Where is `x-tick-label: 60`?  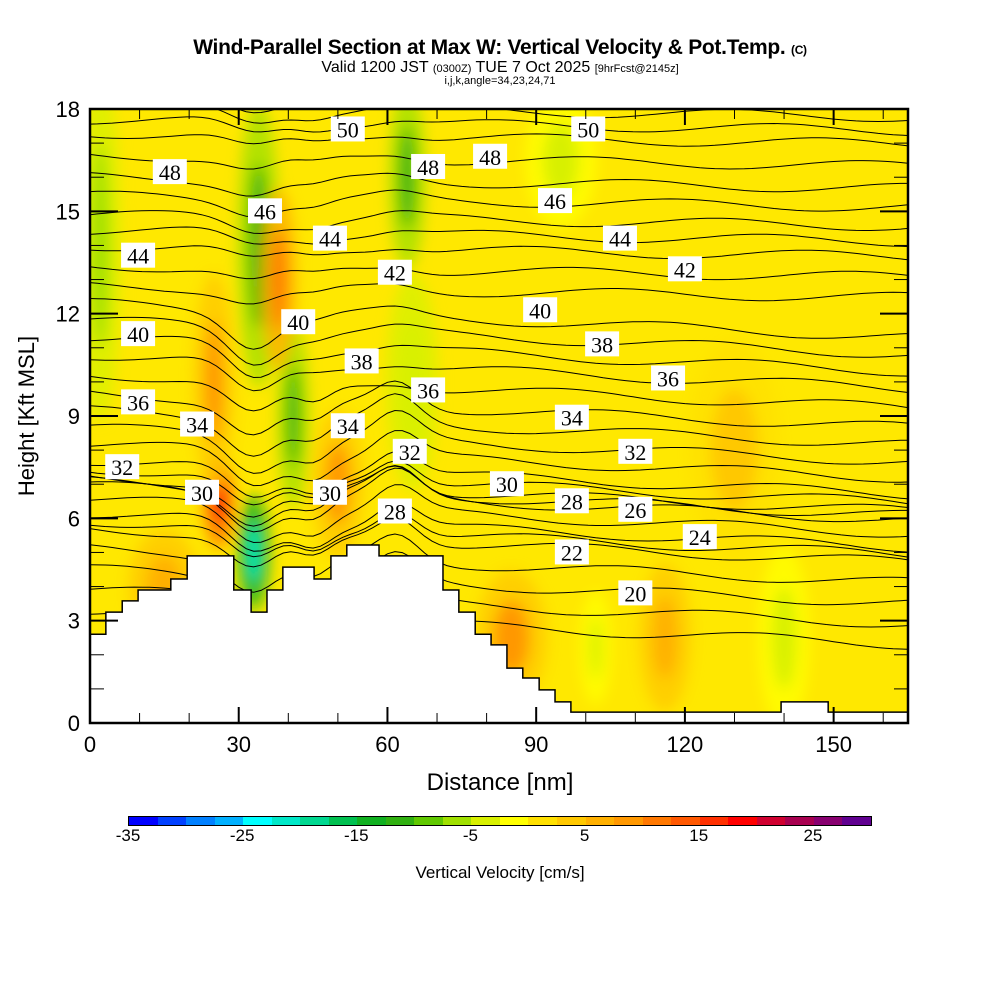
x-tick-label: 60 is located at coordinates (387, 744).